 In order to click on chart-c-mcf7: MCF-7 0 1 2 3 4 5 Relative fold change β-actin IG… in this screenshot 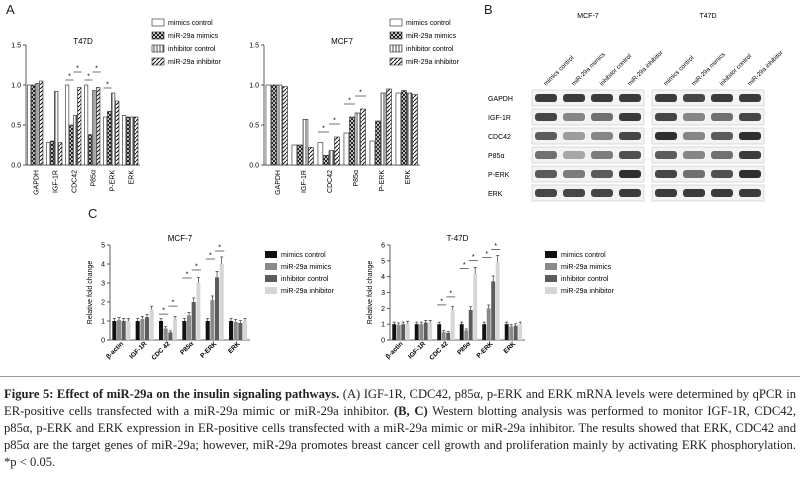, I will do `click(211, 298)`.